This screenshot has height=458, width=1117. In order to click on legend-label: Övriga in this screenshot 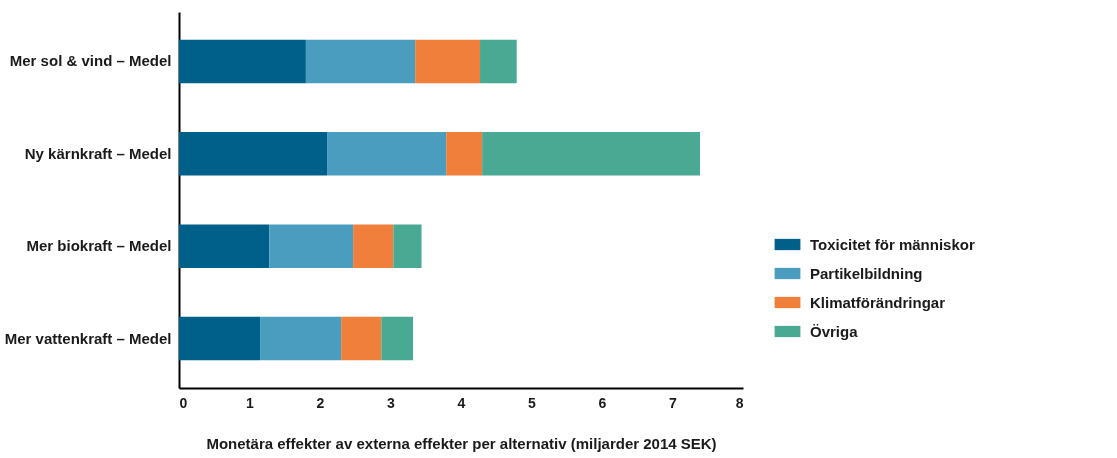, I will do `click(834, 331)`.